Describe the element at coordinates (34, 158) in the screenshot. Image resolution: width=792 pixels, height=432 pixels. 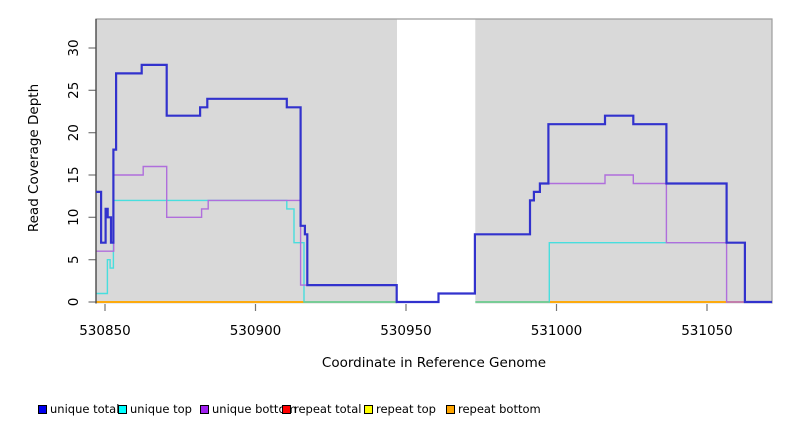
I see `y-axis-title: Read Coverage Depth` at that location.